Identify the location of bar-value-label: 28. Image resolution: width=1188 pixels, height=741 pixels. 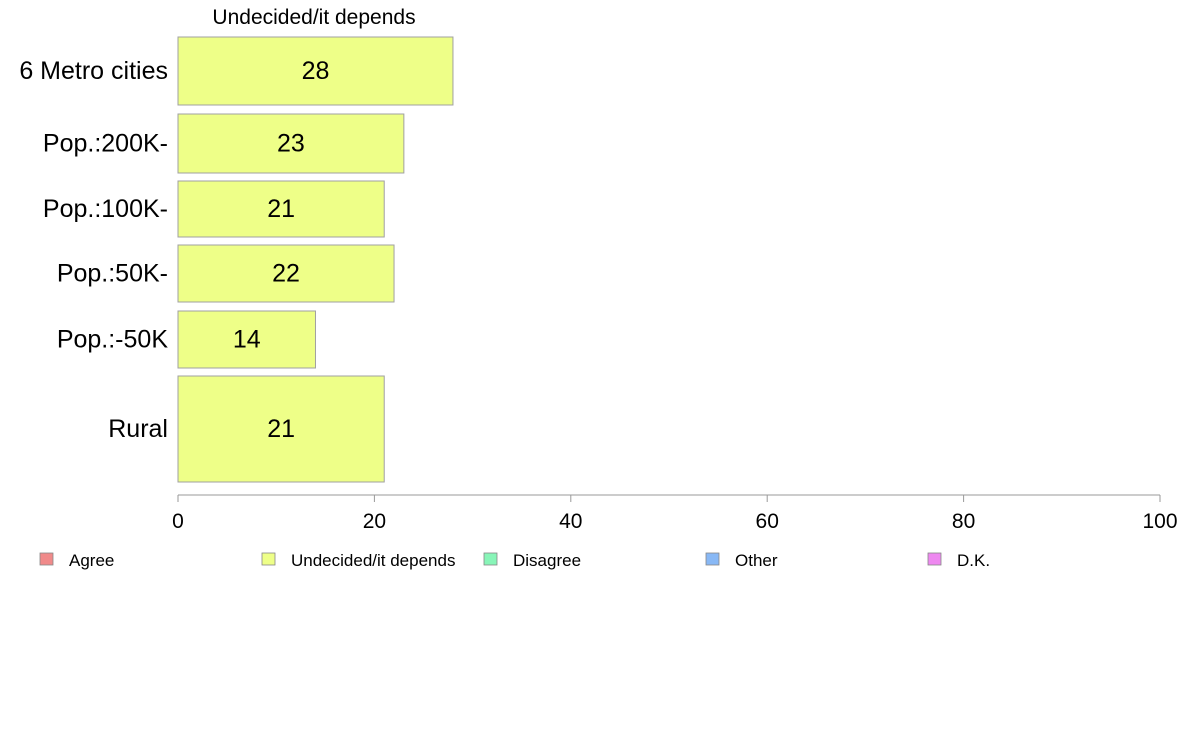
(316, 71).